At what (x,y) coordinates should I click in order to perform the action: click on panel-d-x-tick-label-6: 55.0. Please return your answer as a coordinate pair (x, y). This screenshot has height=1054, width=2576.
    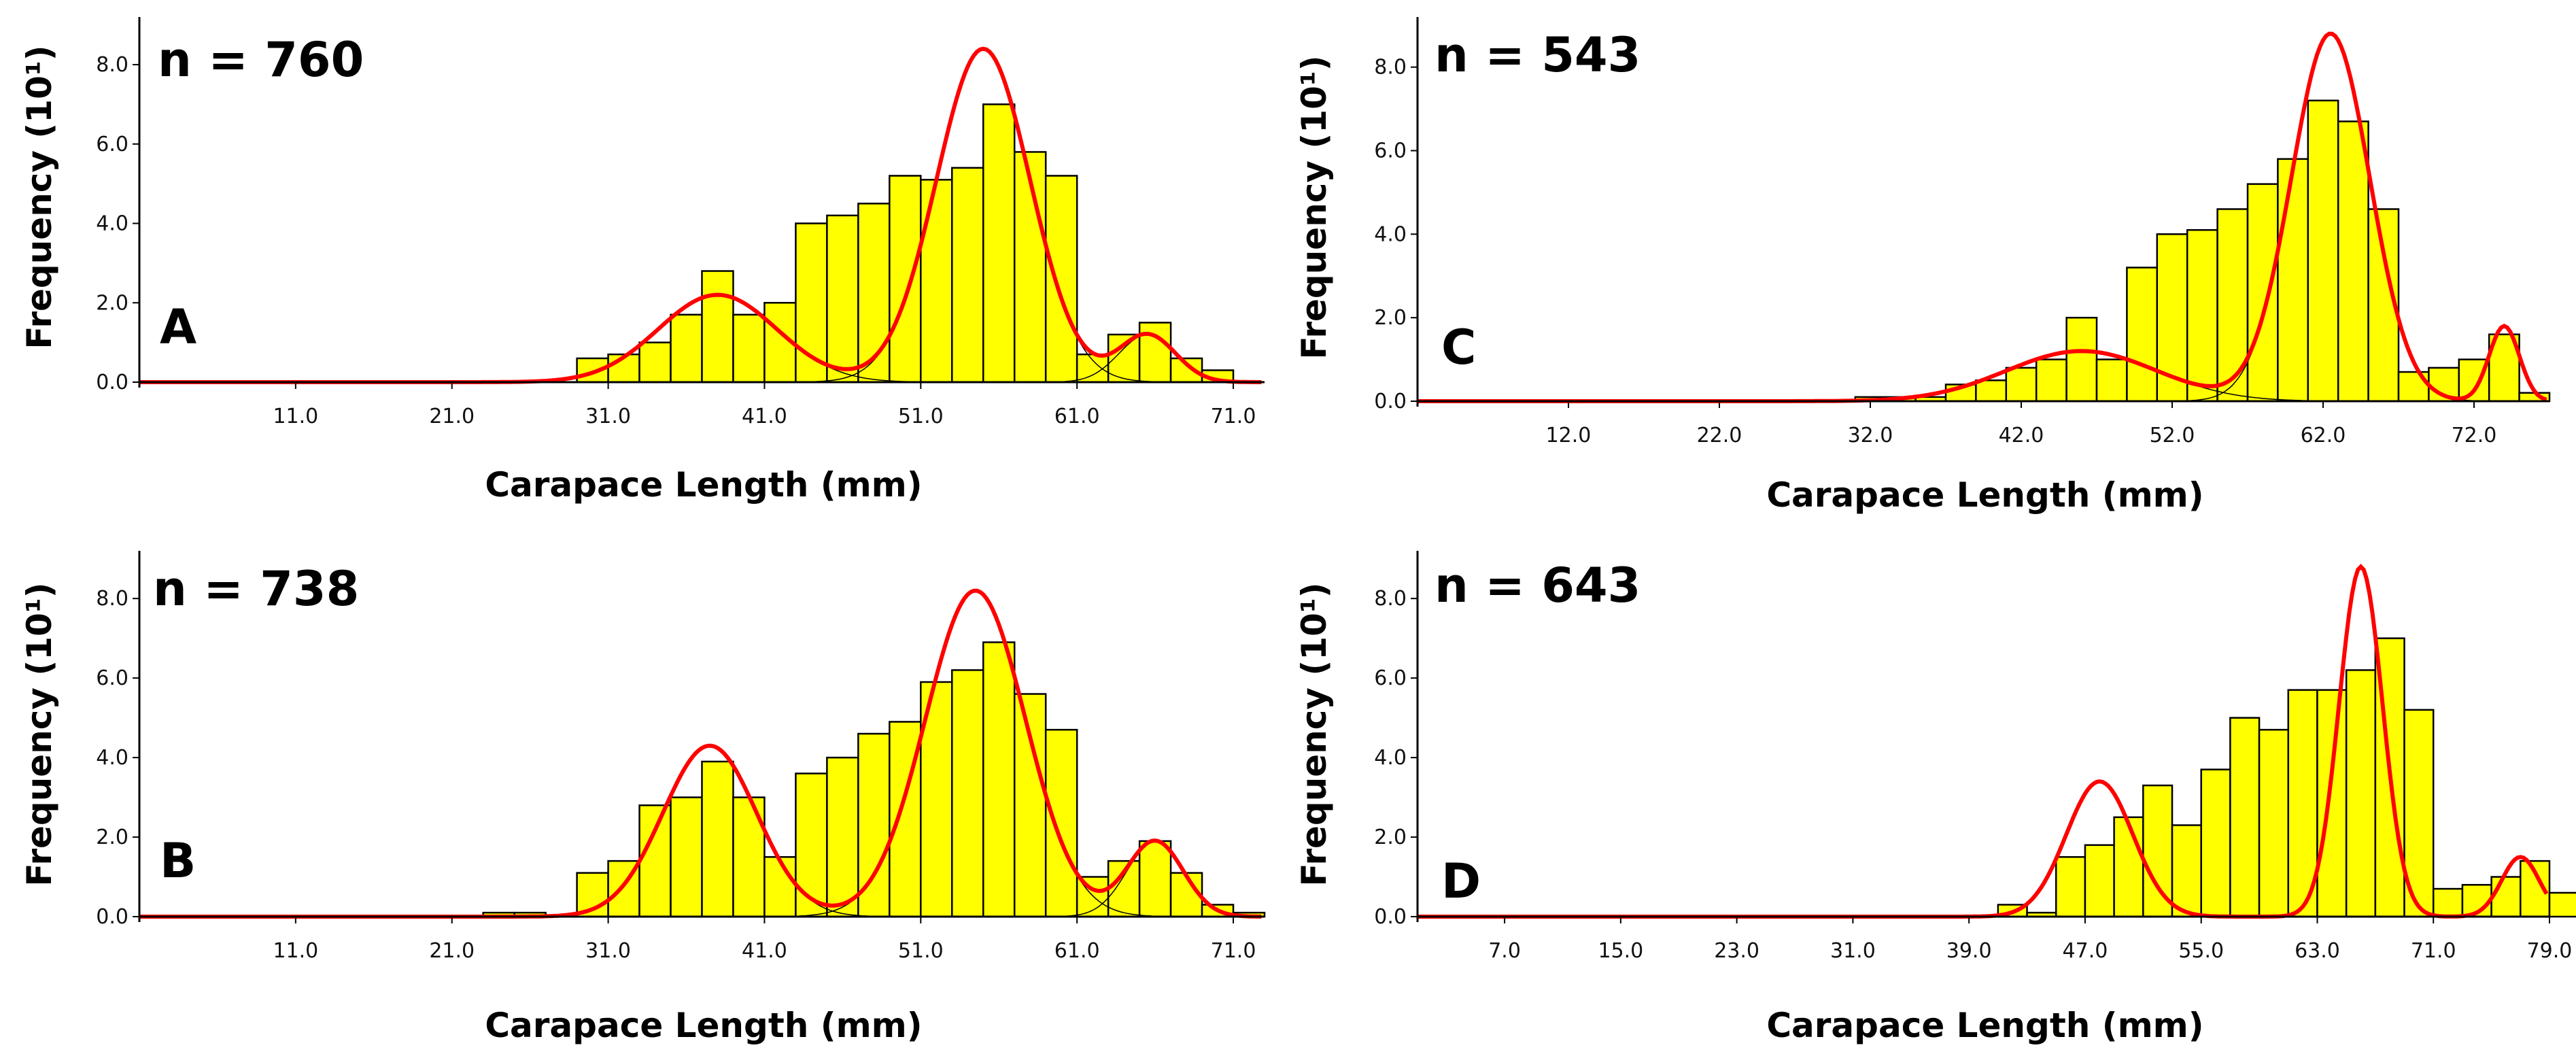
    Looking at the image, I should click on (2201, 951).